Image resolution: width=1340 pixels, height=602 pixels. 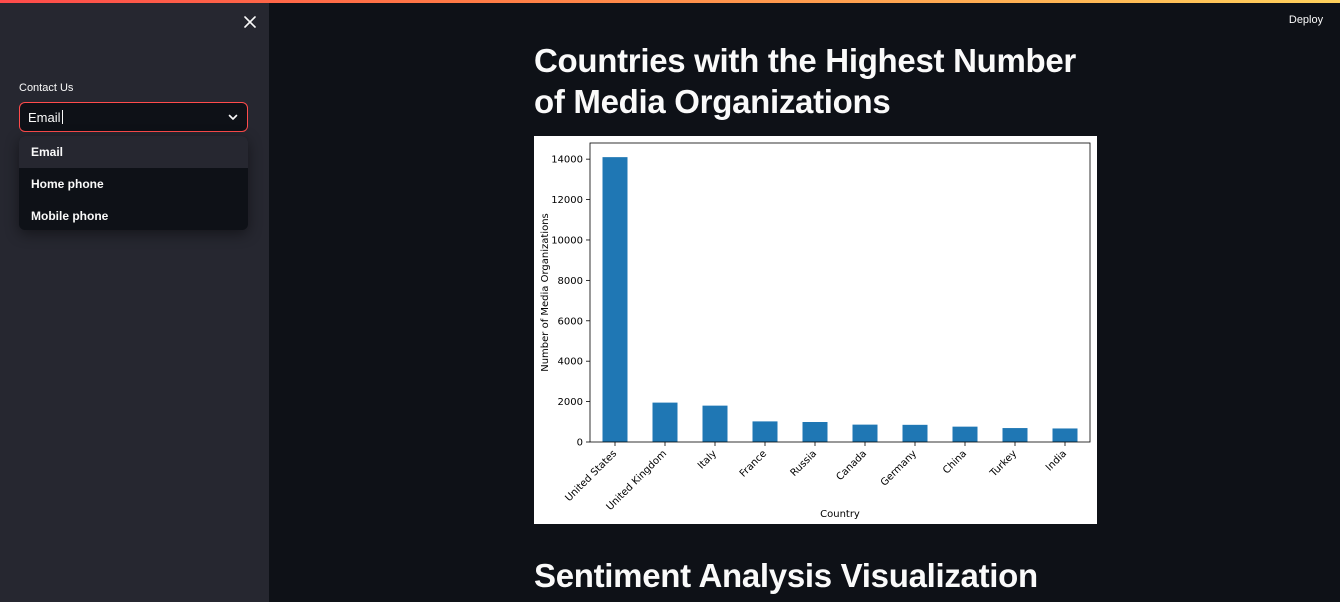 What do you see at coordinates (133, 183) in the screenshot?
I see `contact-method-dropdown: Email Home phone Mobile phone` at bounding box center [133, 183].